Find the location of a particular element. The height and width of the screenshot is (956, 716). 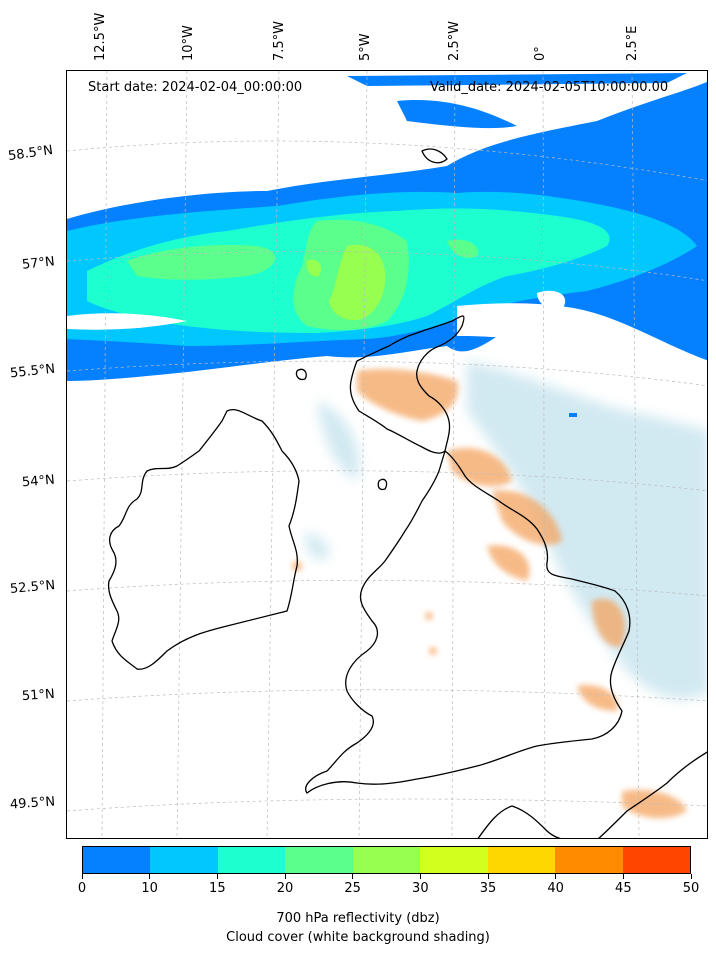

lon-label-2.5w: 2.5°W is located at coordinates (454, 40).